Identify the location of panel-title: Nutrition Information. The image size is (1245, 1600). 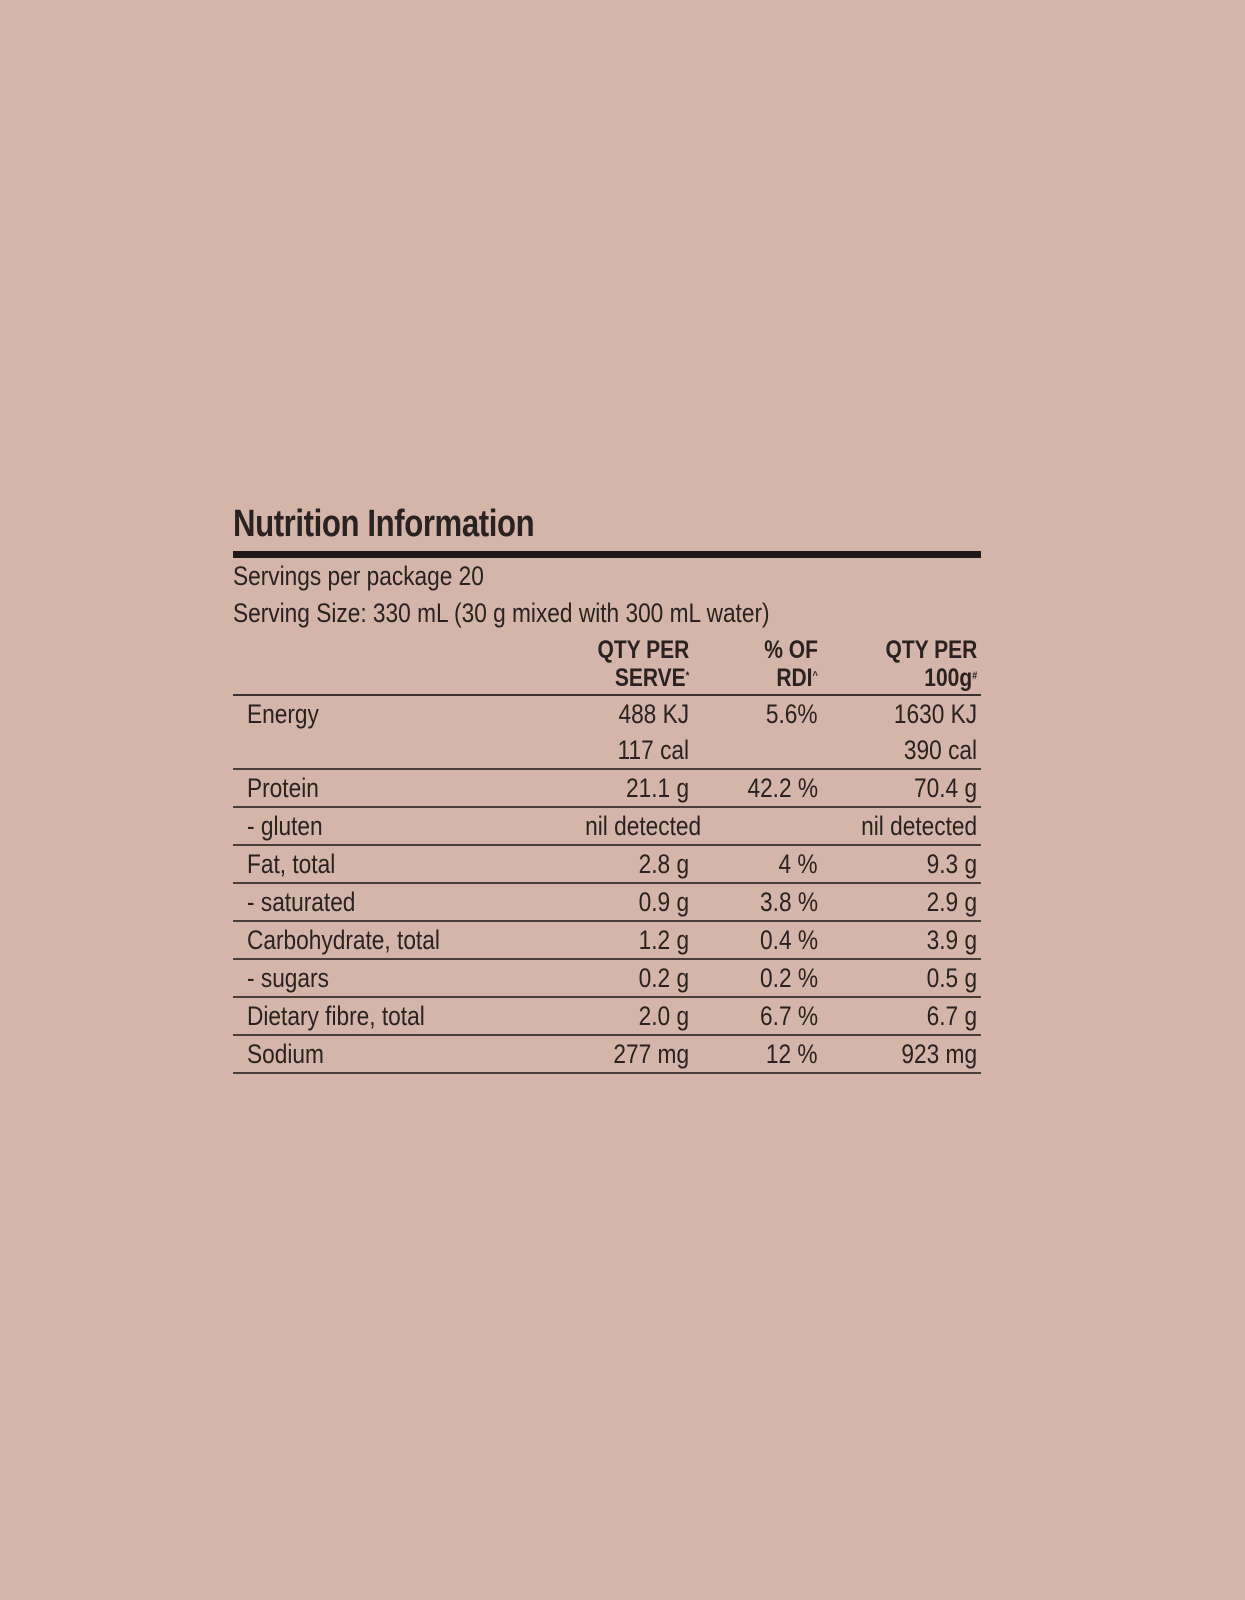
(384, 524).